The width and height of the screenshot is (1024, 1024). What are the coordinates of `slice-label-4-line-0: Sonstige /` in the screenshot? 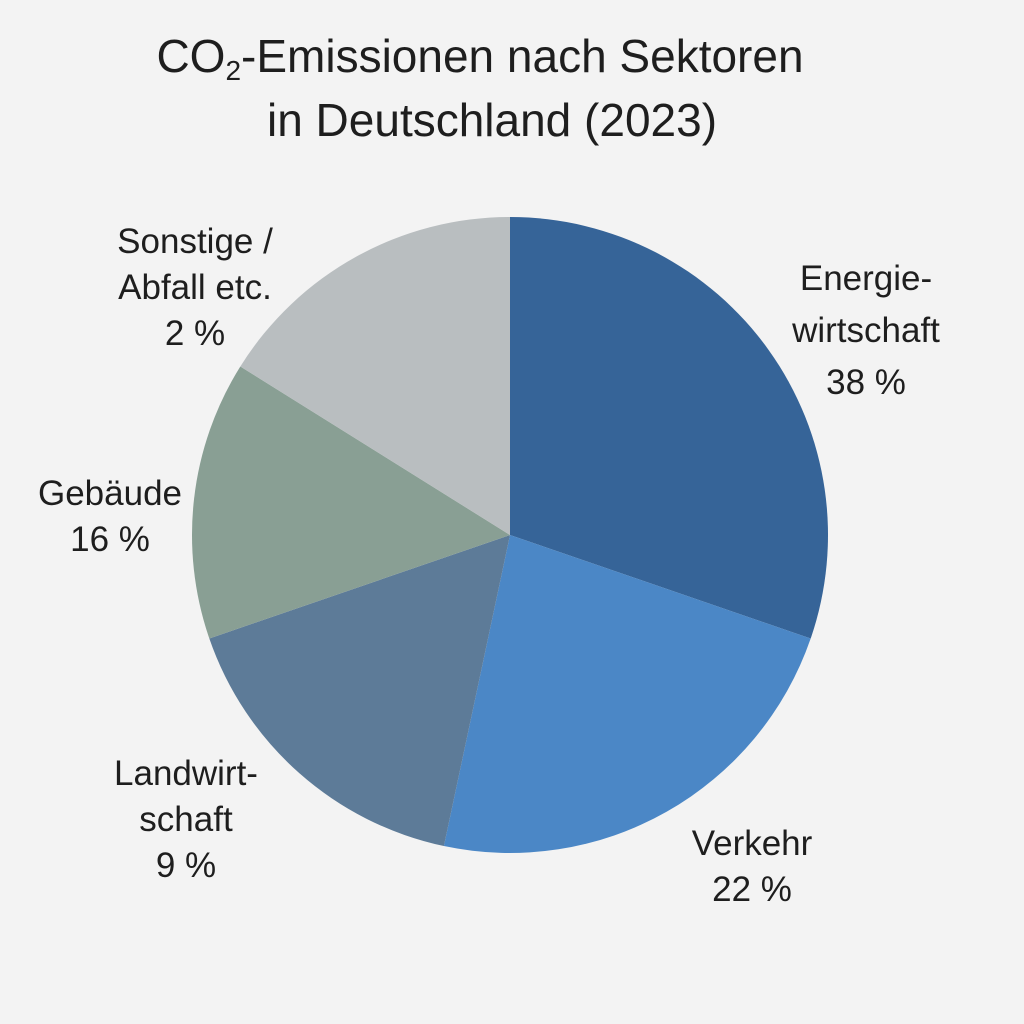 It's located at (195, 241).